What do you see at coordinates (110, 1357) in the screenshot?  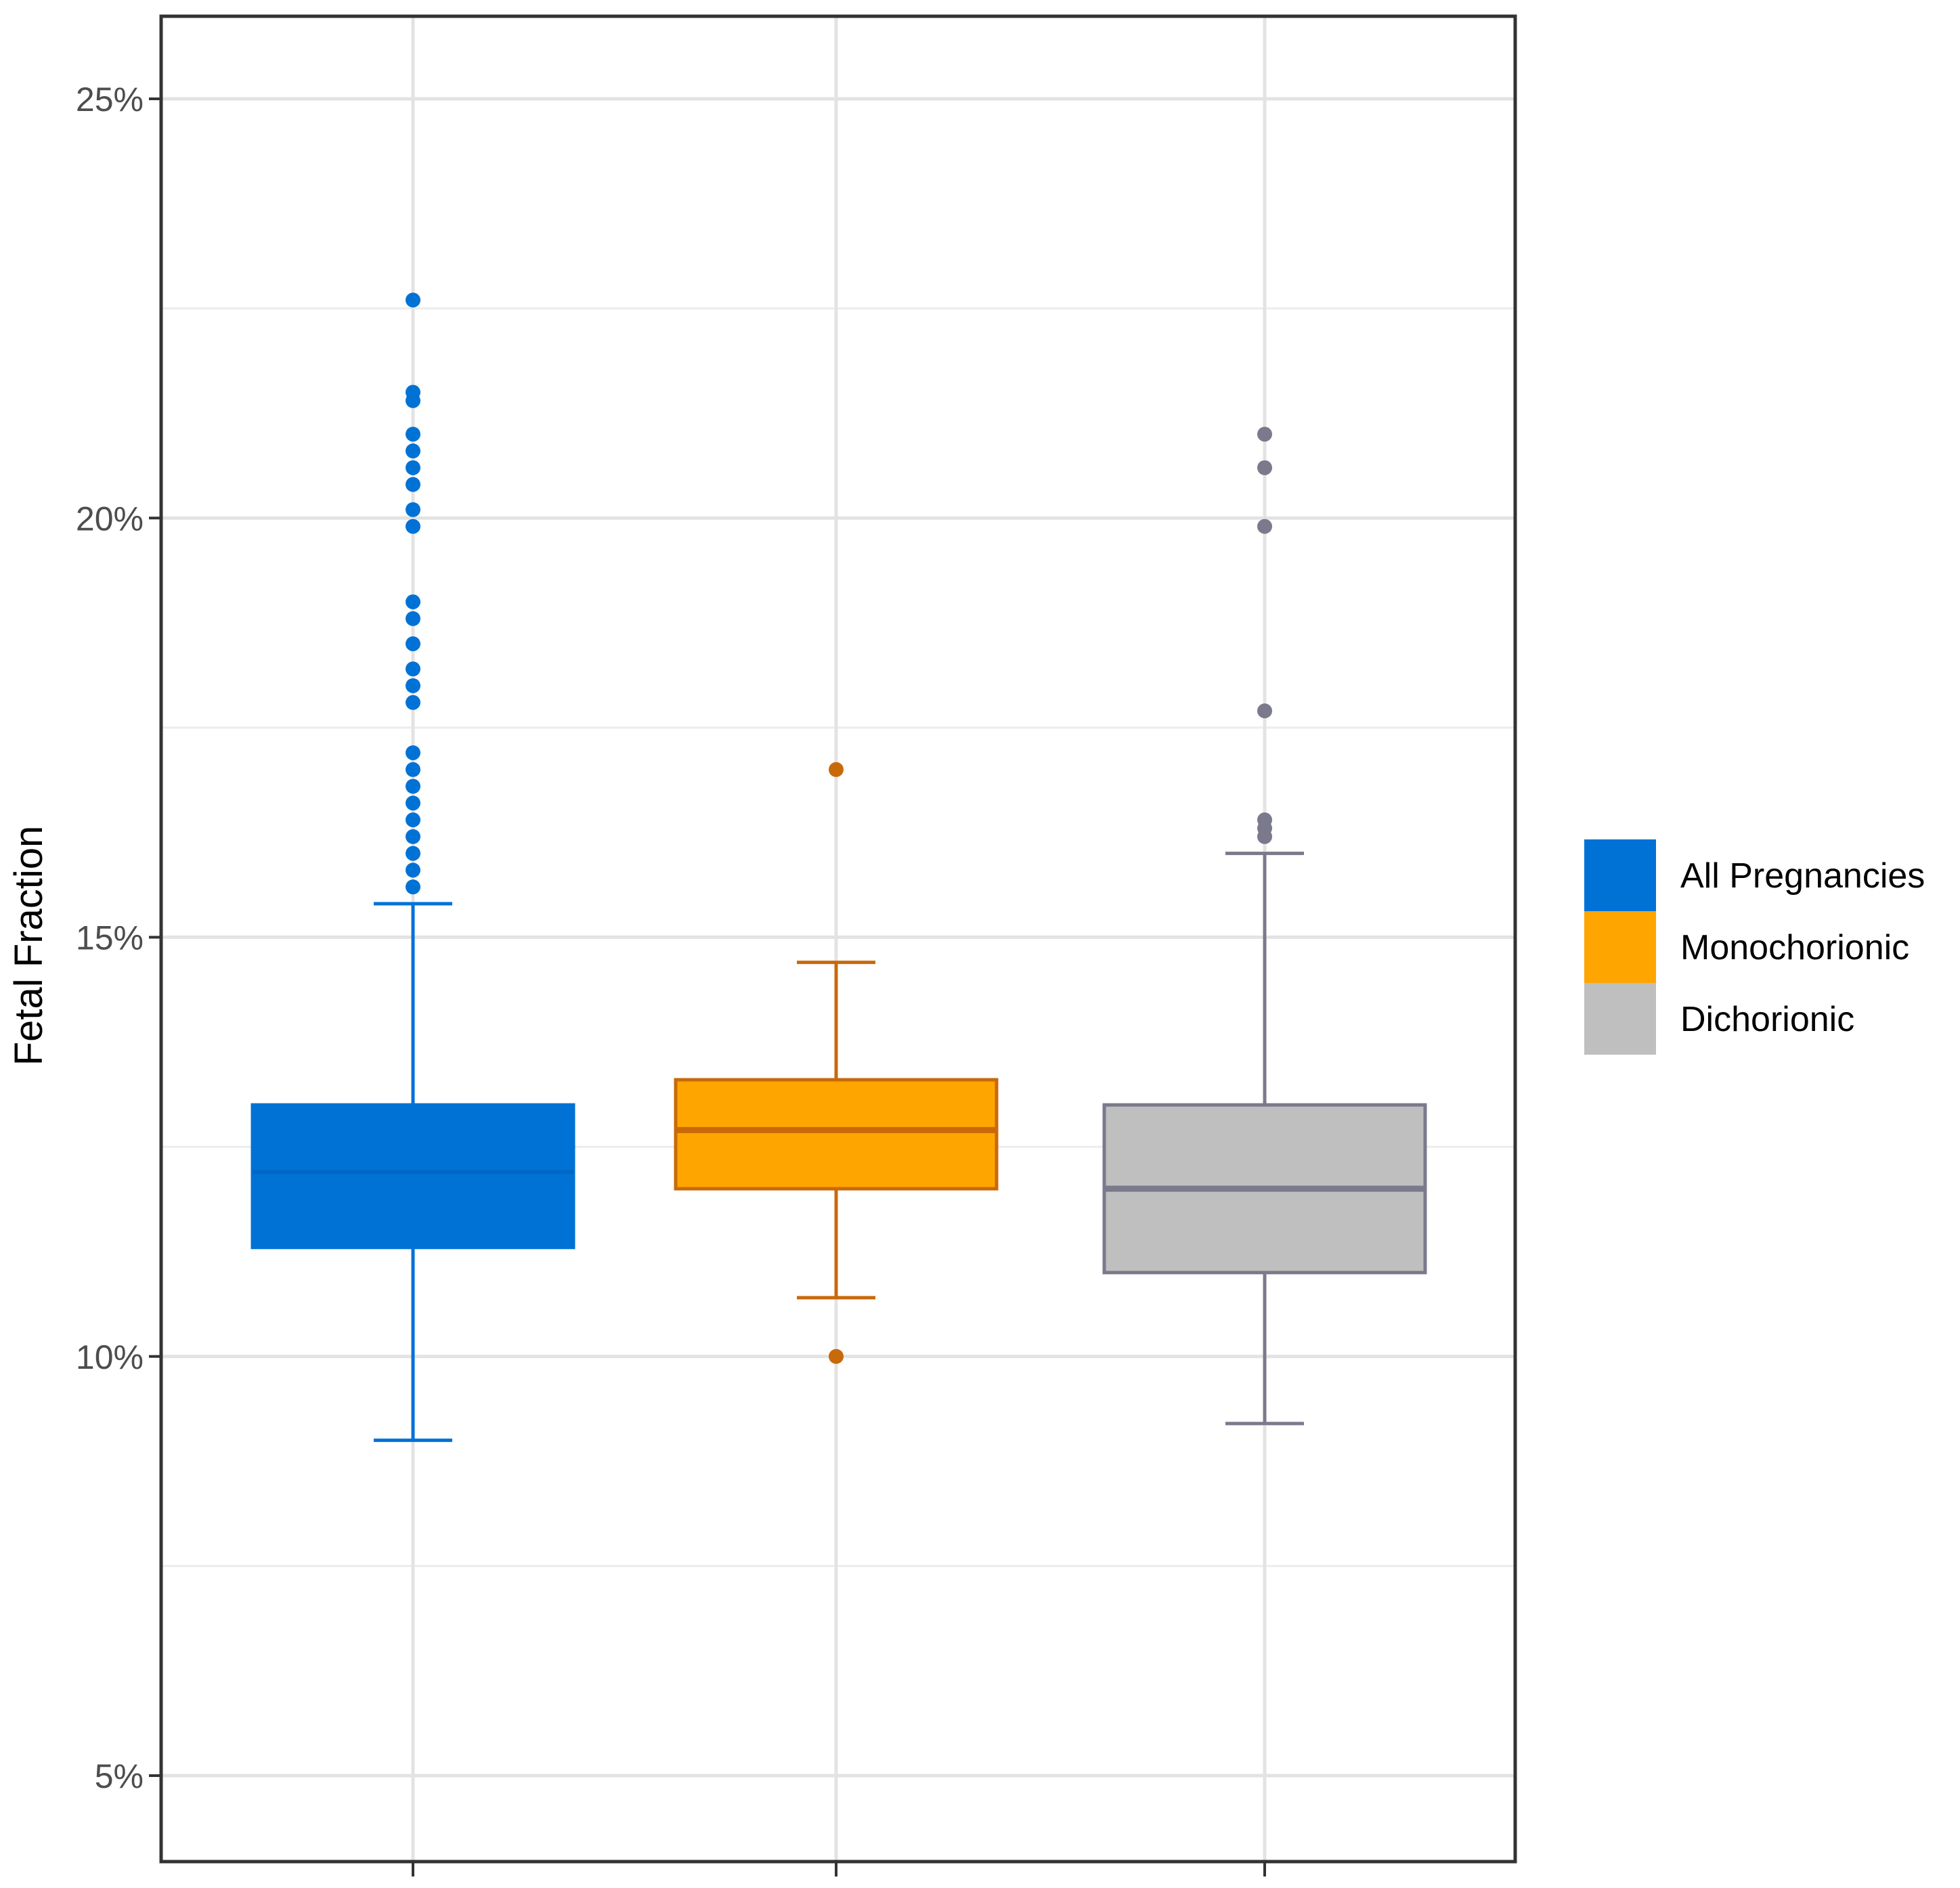 I see `y-tick-label: 10%` at bounding box center [110, 1357].